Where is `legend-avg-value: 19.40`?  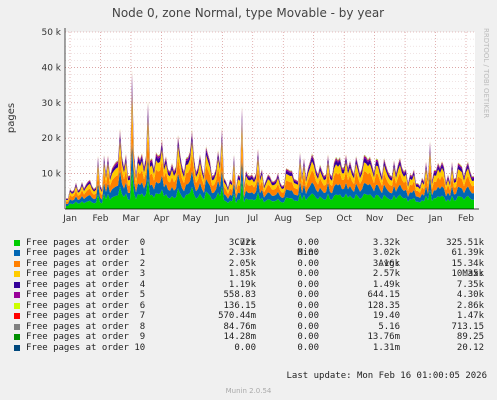
legend-avg-value: 19.40 is located at coordinates (386, 316).